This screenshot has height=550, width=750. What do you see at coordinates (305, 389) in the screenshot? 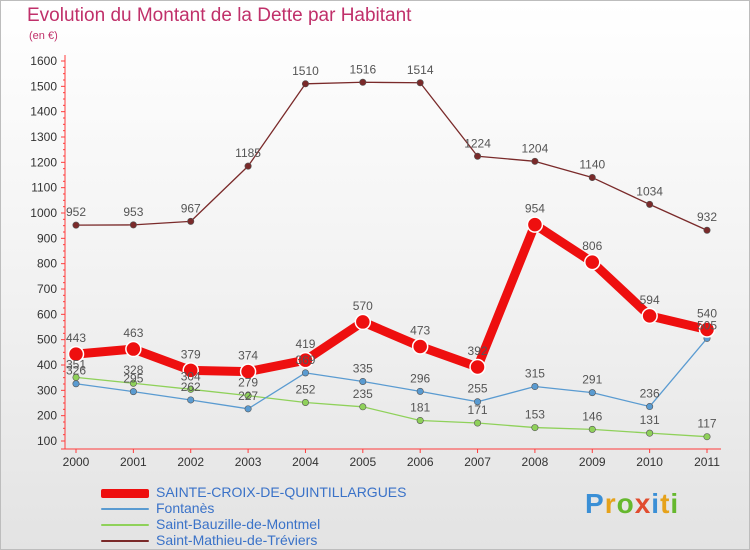
I see `data-label: 252` at bounding box center [305, 389].